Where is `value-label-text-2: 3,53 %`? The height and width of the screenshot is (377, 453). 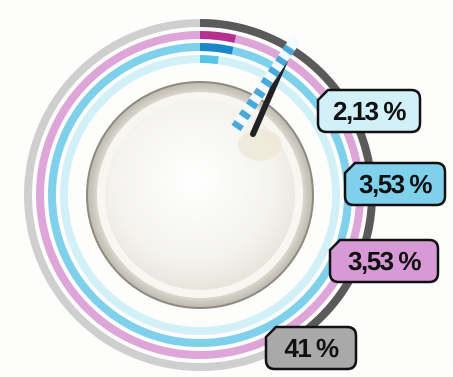
value-label-text-2: 3,53 % is located at coordinates (395, 184).